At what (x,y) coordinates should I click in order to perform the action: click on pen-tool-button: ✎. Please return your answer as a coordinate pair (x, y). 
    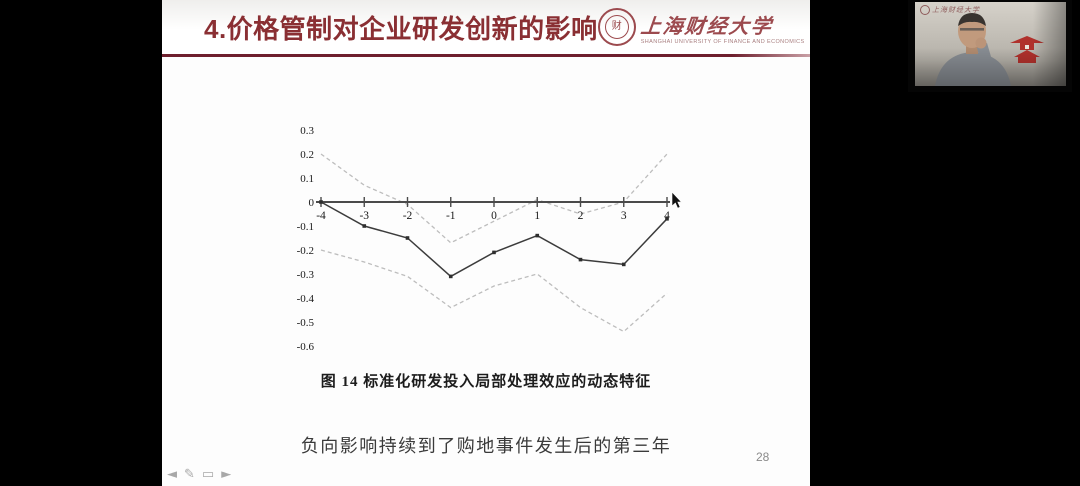
    Looking at the image, I should click on (189, 474).